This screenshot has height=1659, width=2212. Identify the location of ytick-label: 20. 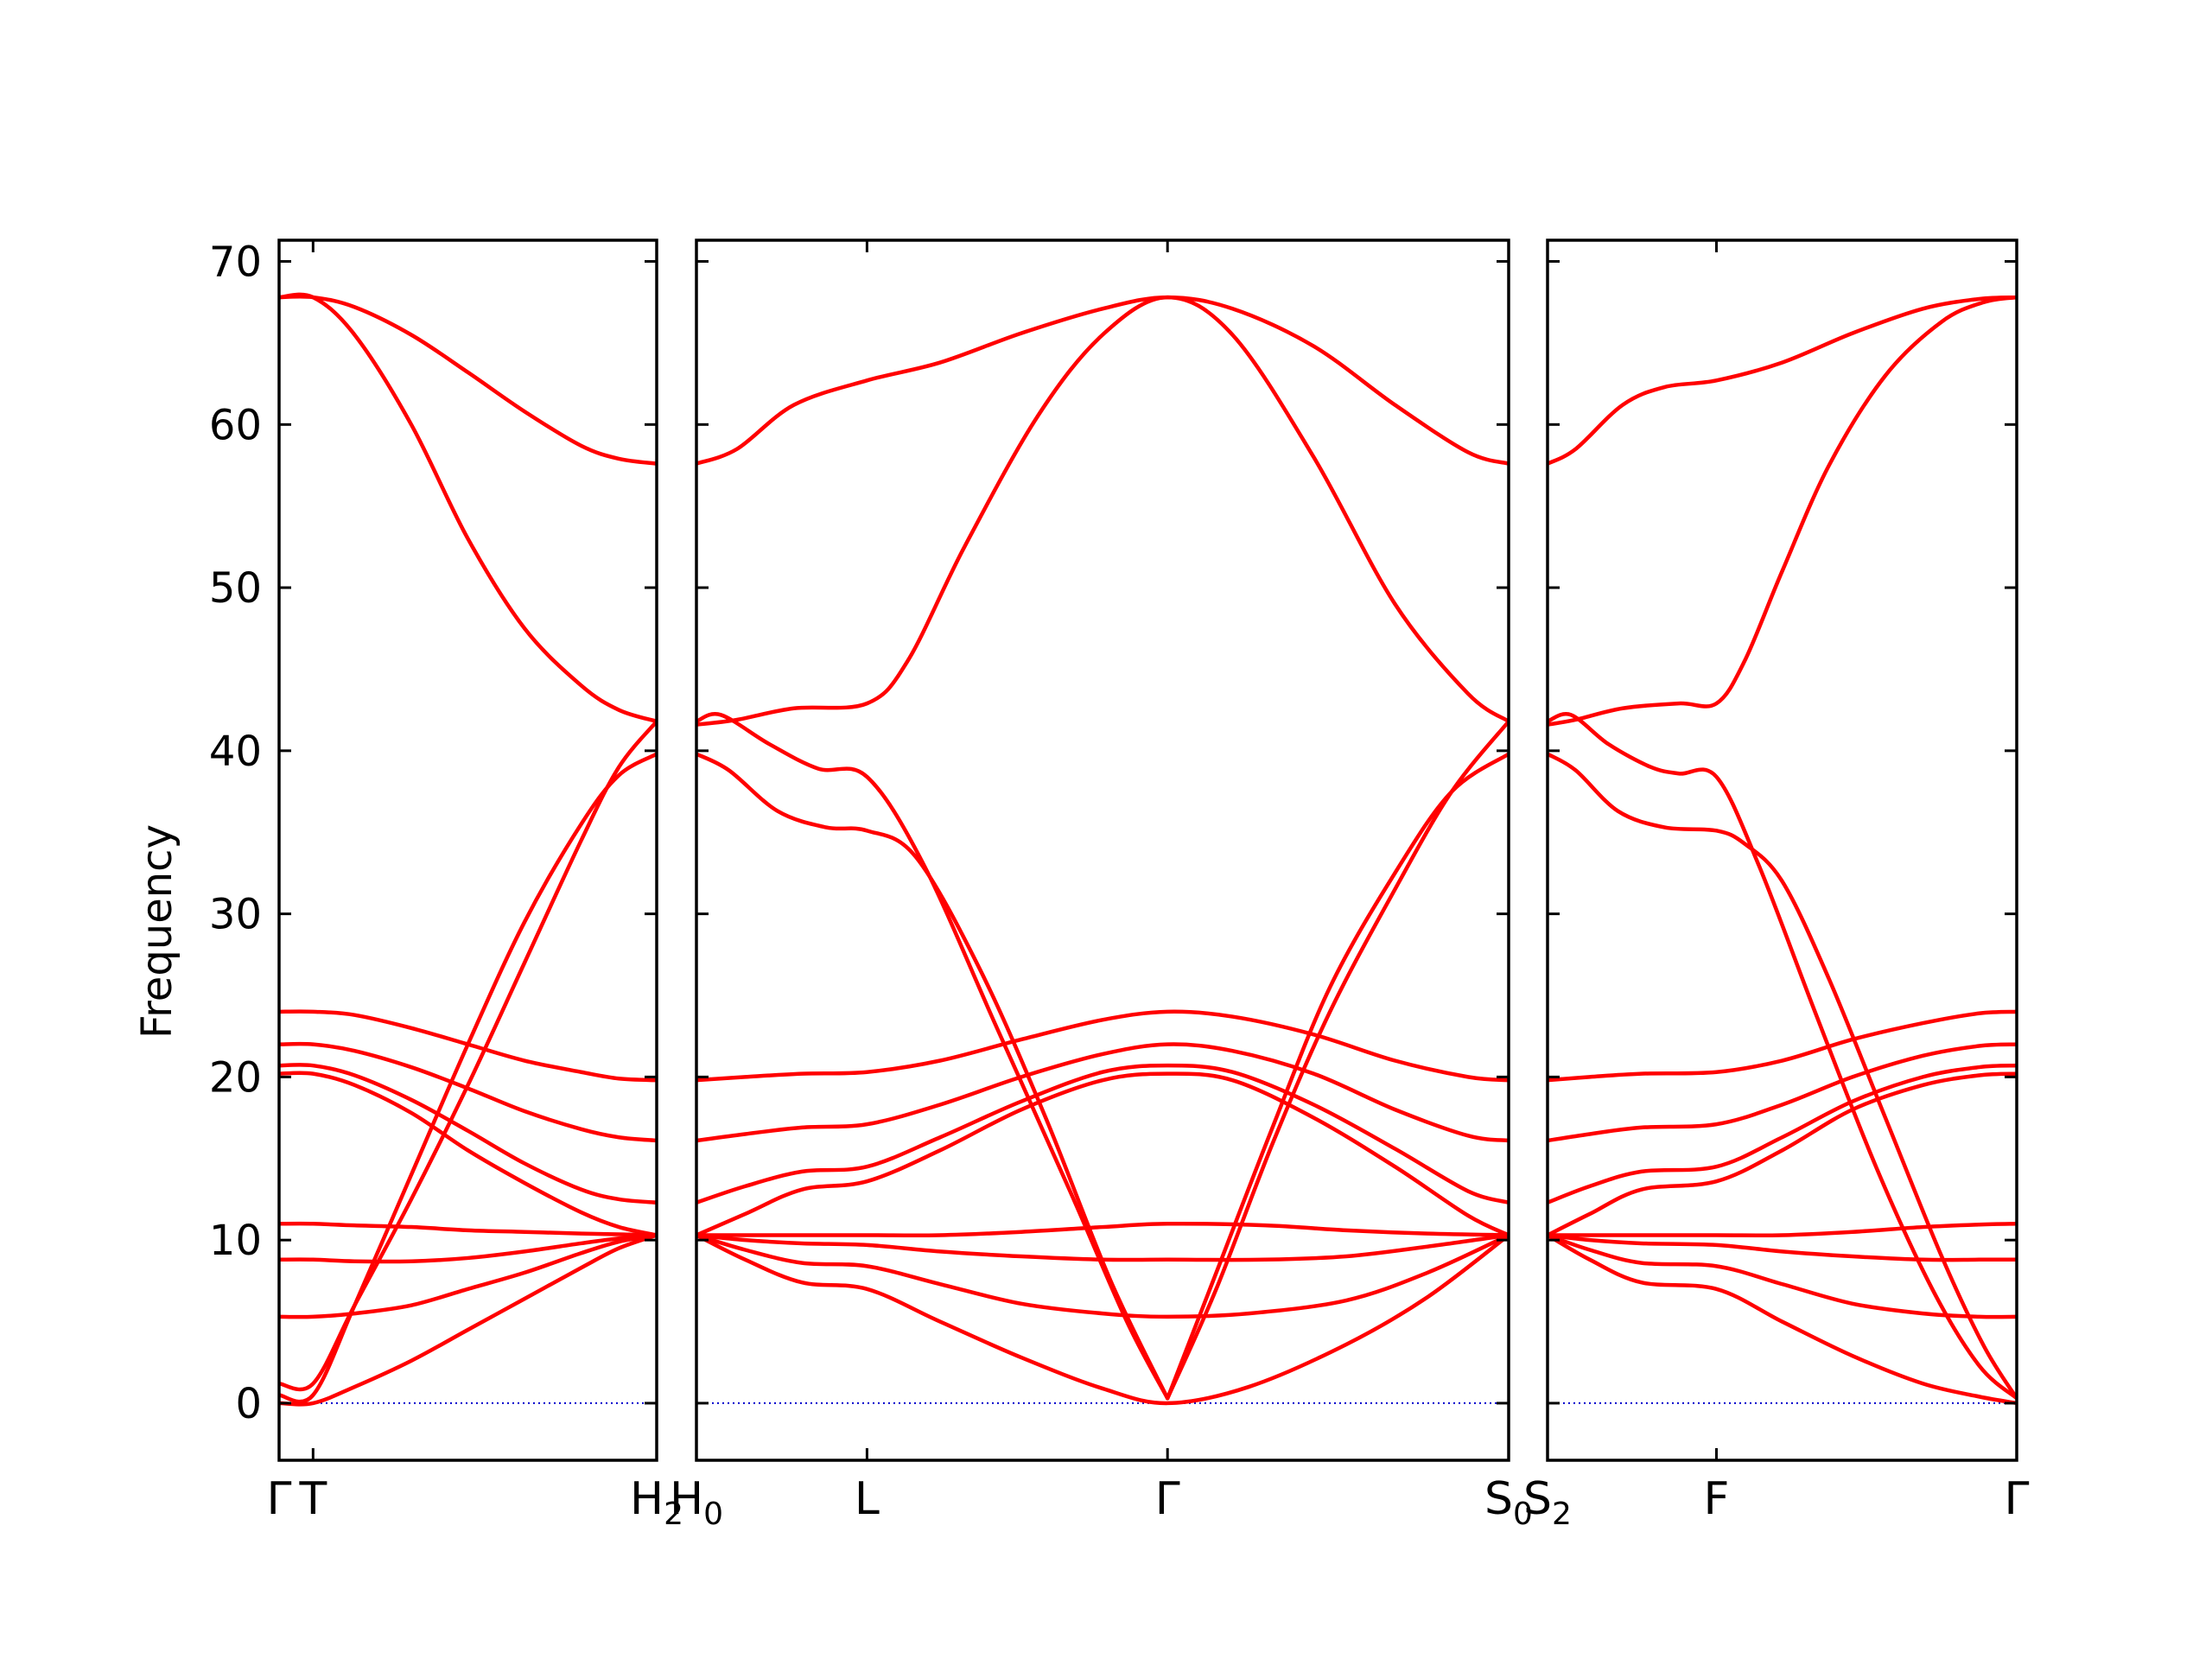
(235, 1077).